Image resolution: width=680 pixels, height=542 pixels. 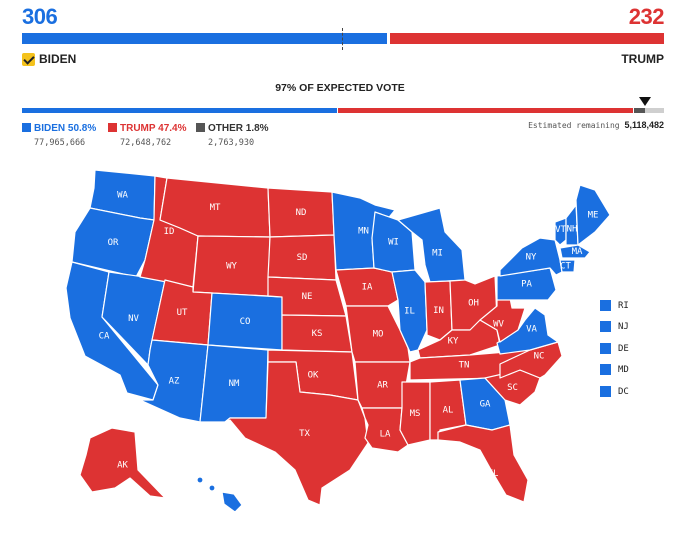 What do you see at coordinates (112, 127) in the screenshot?
I see `trump-swatch` at bounding box center [112, 127].